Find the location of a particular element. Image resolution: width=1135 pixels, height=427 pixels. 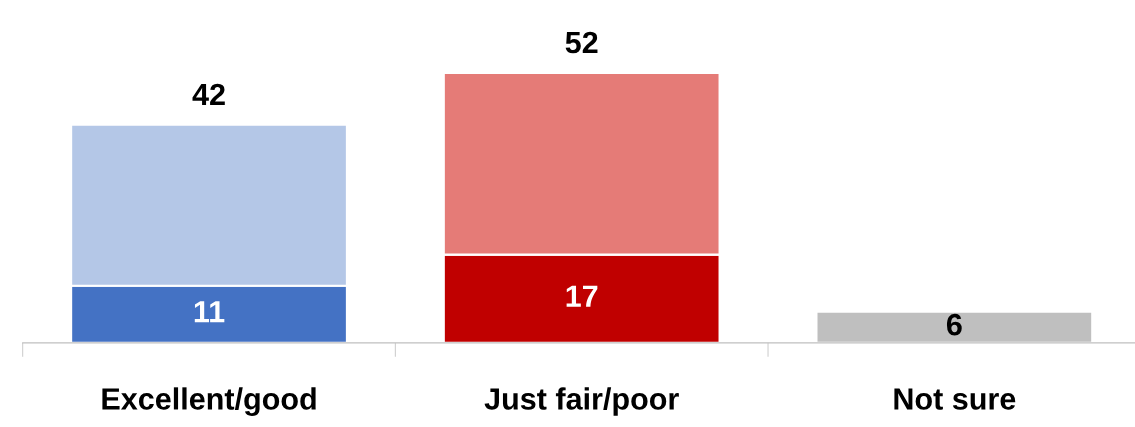

x-tick-label: Excellent/good is located at coordinates (209, 401).